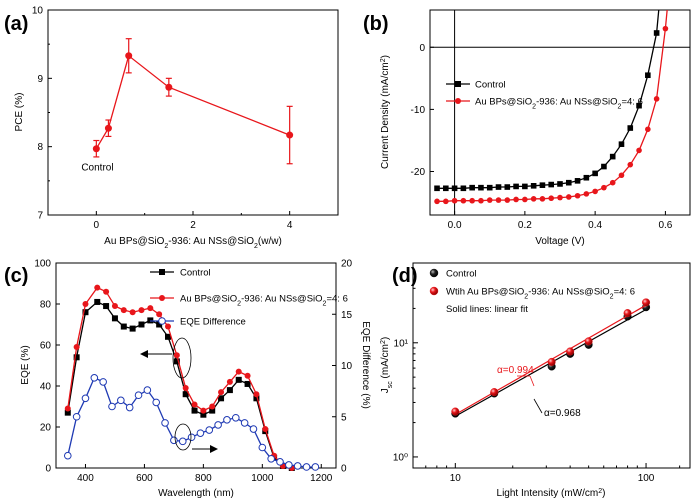 This screenshot has height=502, width=700. I want to click on y-tick-label-b: -10, so click(418, 110).